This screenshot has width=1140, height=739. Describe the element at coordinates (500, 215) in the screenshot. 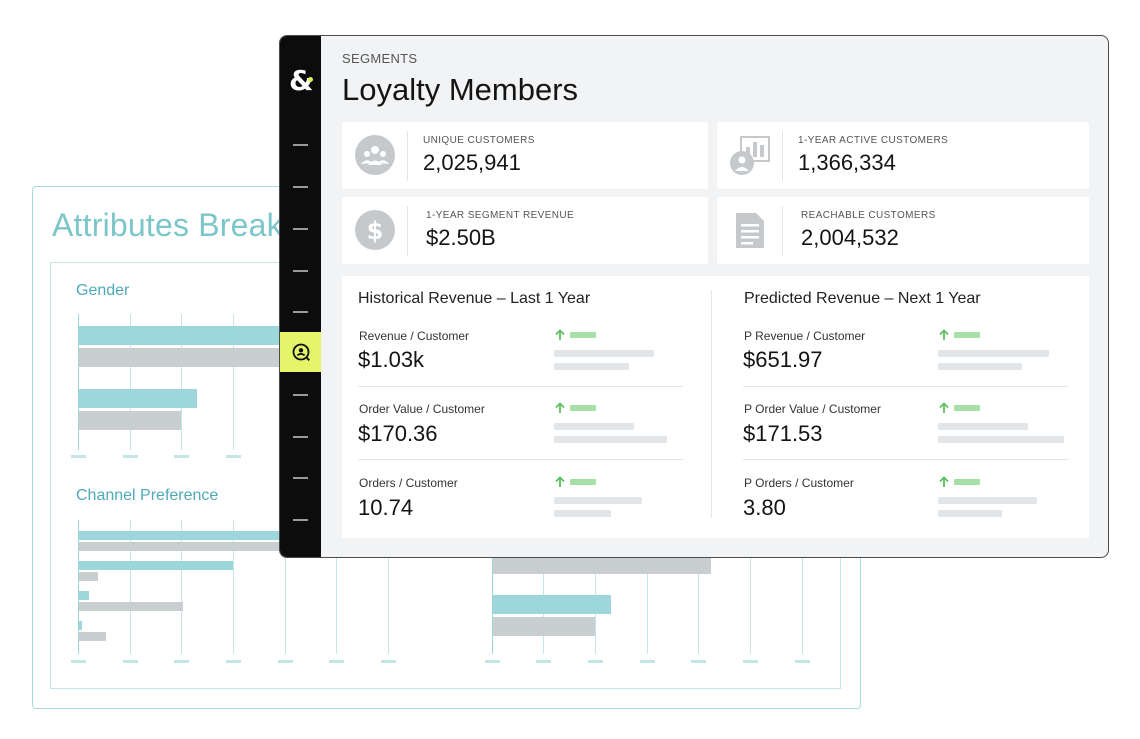

I see `stat-label: 1-YEAR SEGMENT REVENUE` at that location.